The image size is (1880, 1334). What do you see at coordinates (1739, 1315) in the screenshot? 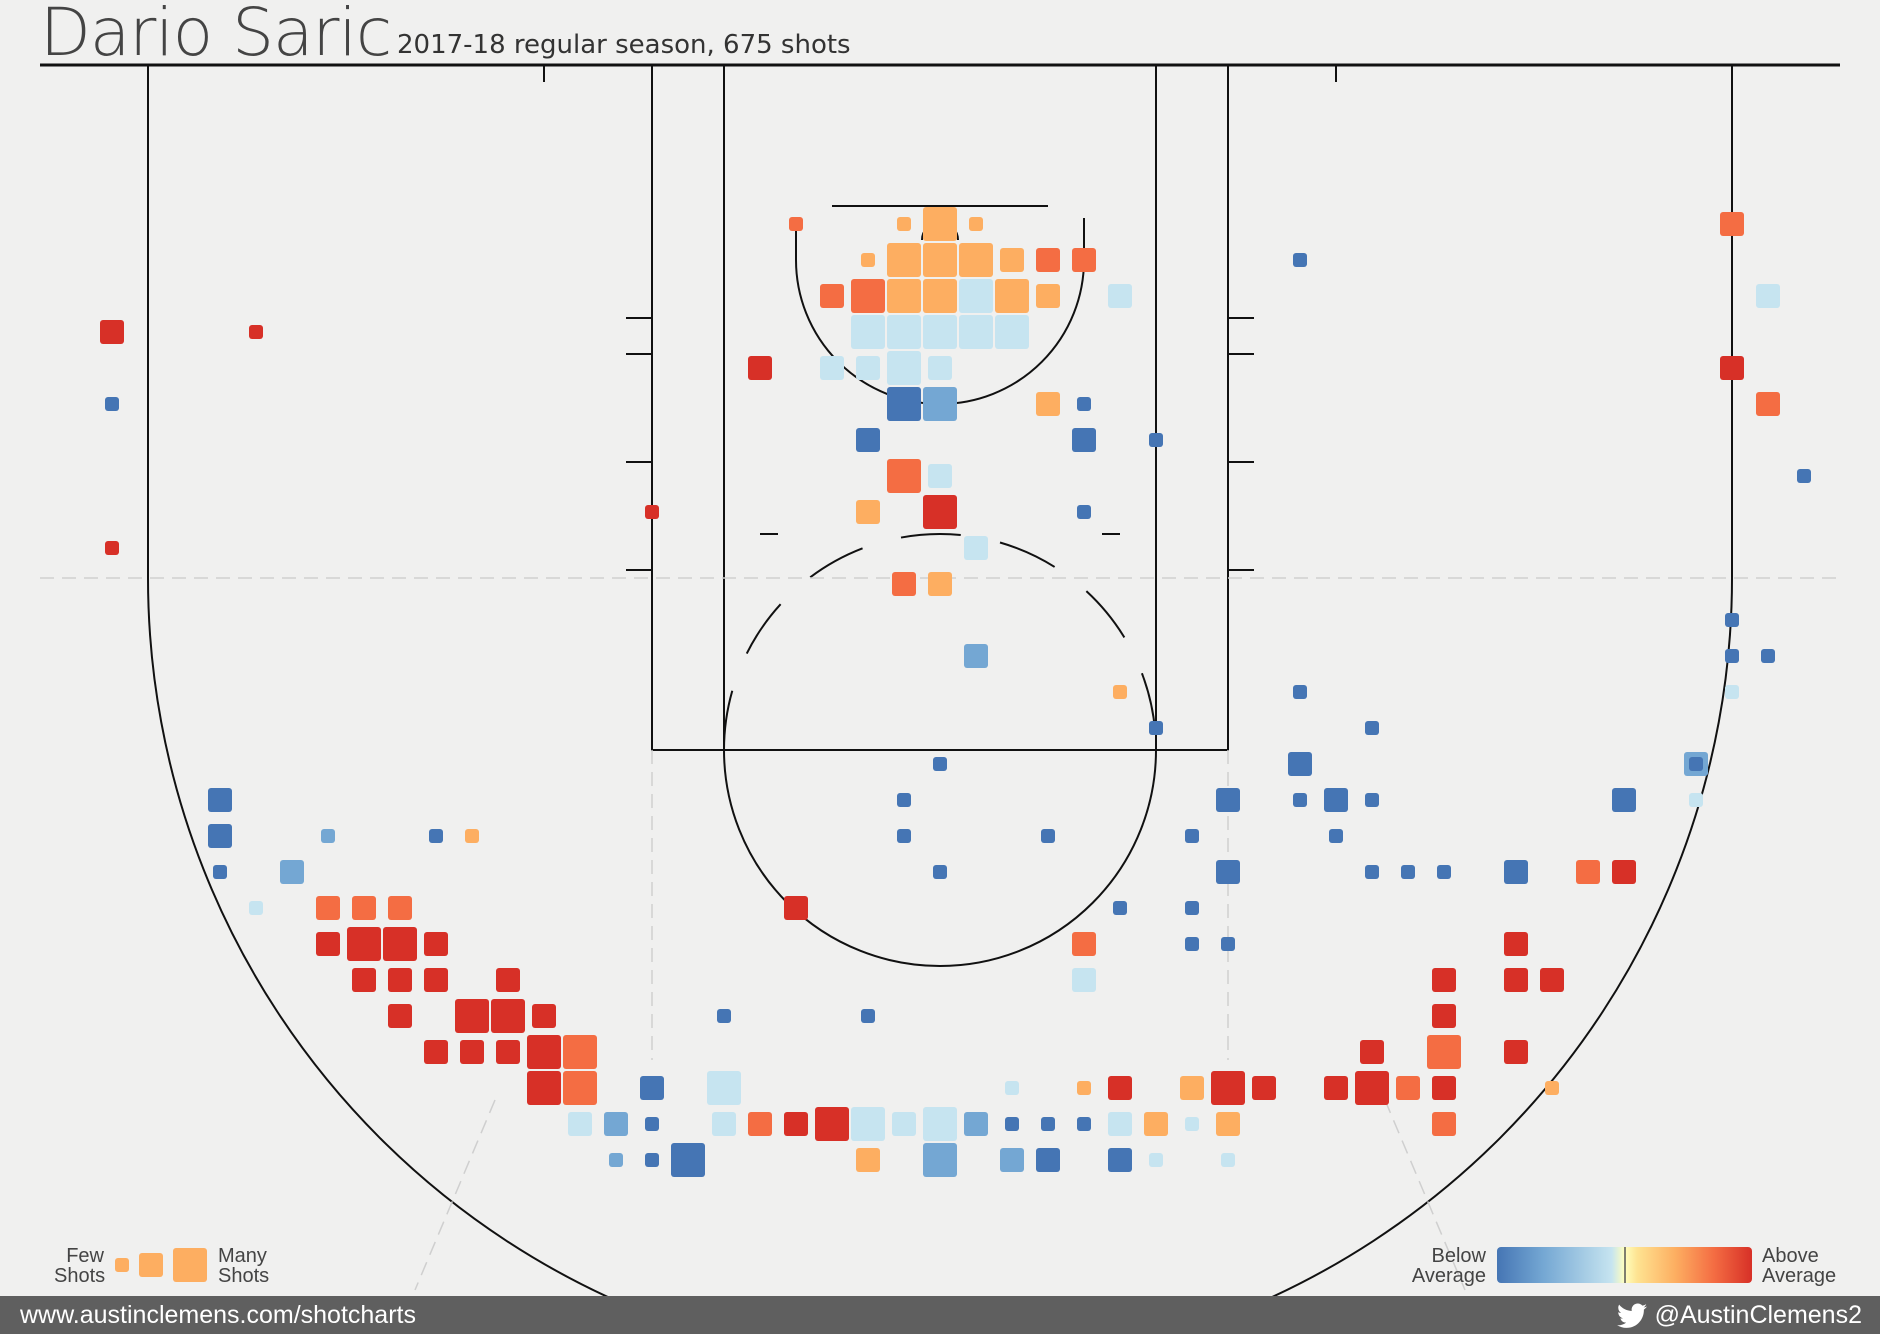
I see `footer-twitter-handle: @AustinClemens2` at bounding box center [1739, 1315].